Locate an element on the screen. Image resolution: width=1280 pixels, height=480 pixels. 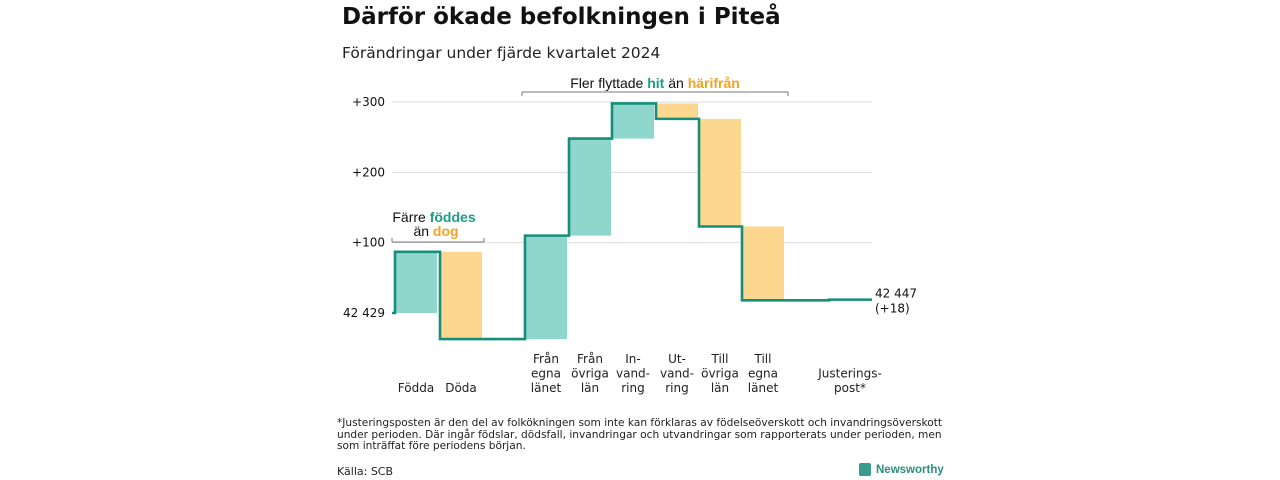
category-label: Justerings- is located at coordinates (849, 374).